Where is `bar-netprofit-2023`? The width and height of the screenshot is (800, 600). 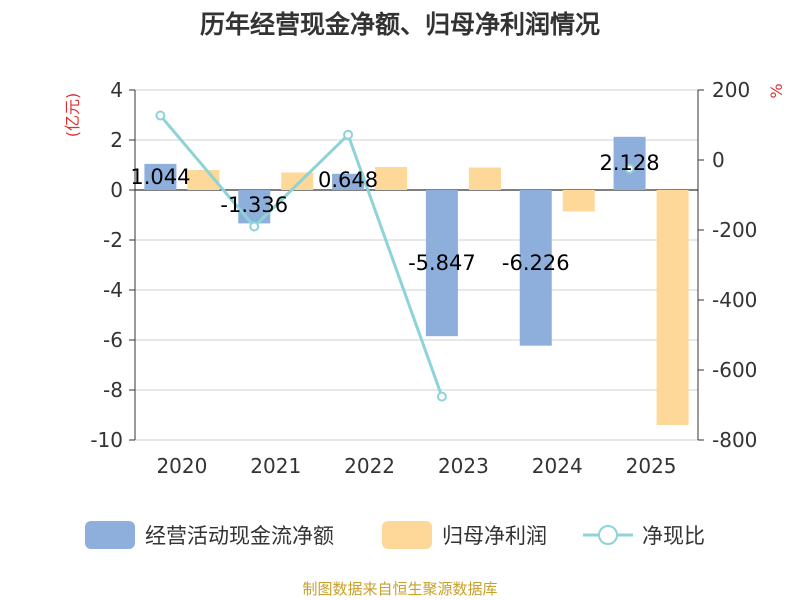 bar-netprofit-2023 is located at coordinates (484, 178).